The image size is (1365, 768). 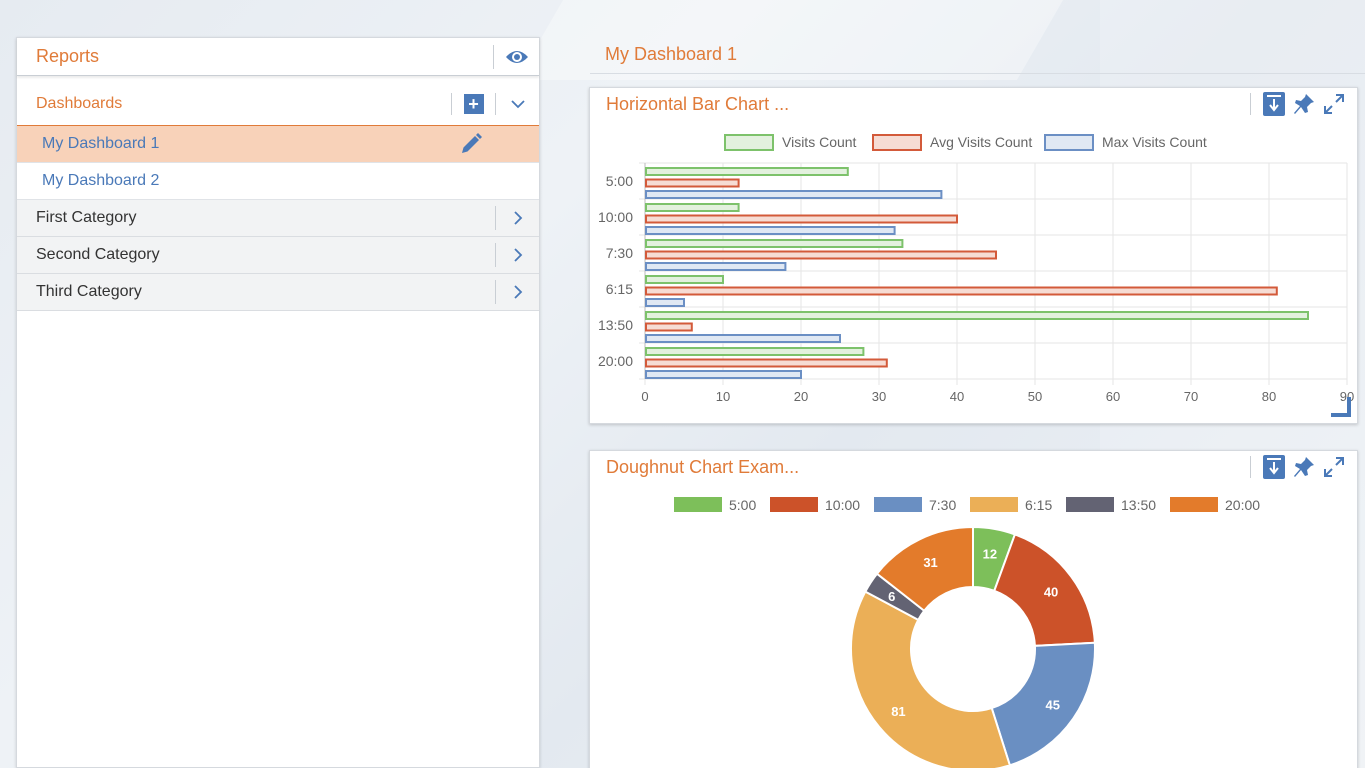 What do you see at coordinates (89, 291) in the screenshot?
I see `category-label: Third Category` at bounding box center [89, 291].